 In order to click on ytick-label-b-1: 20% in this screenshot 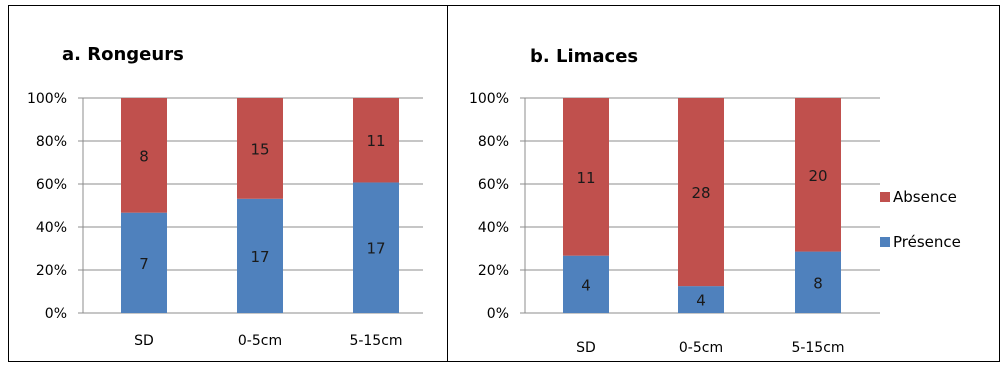, I will do `click(493, 271)`.